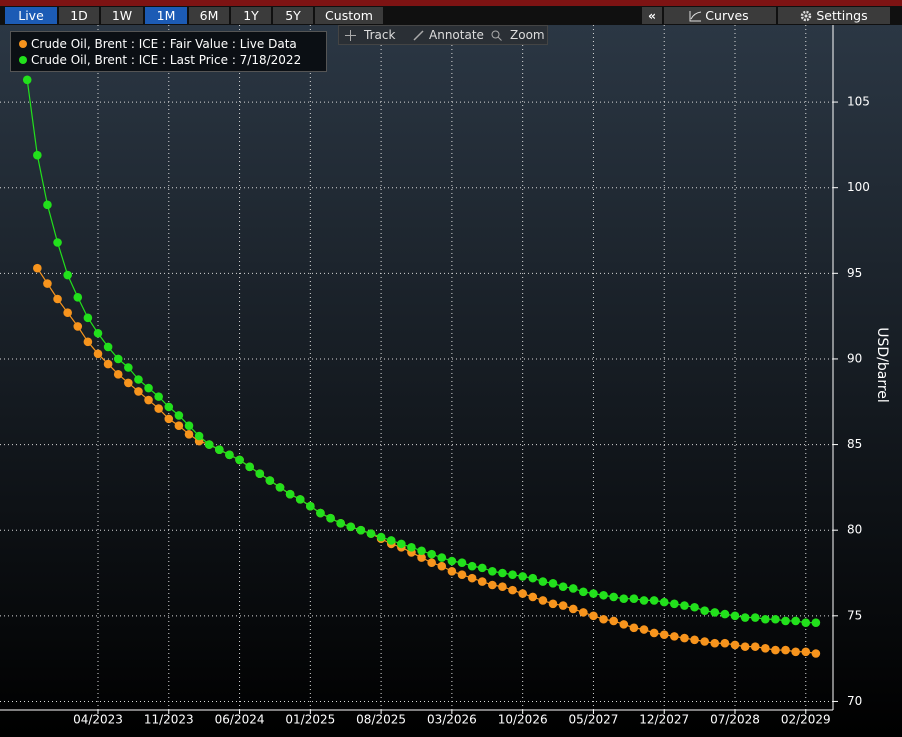 Image resolution: width=902 pixels, height=737 pixels. Describe the element at coordinates (854, 273) in the screenshot. I see `y-tick-label: 95` at that location.